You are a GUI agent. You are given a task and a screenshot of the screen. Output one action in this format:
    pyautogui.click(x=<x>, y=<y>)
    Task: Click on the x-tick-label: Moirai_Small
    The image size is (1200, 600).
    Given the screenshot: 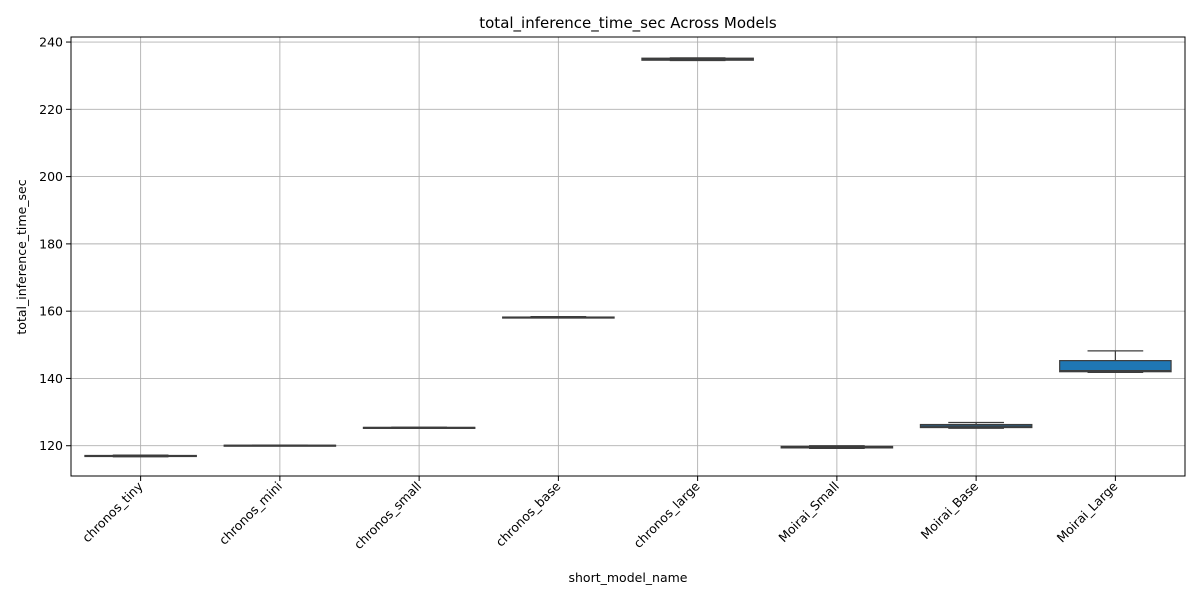 What is the action you would take?
    pyautogui.click(x=808, y=512)
    